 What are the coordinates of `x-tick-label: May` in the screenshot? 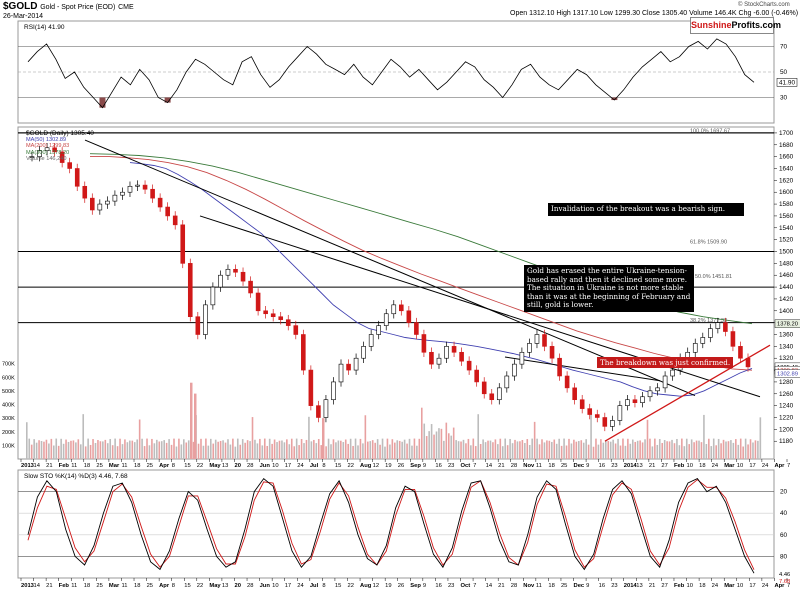 It's located at (215, 466).